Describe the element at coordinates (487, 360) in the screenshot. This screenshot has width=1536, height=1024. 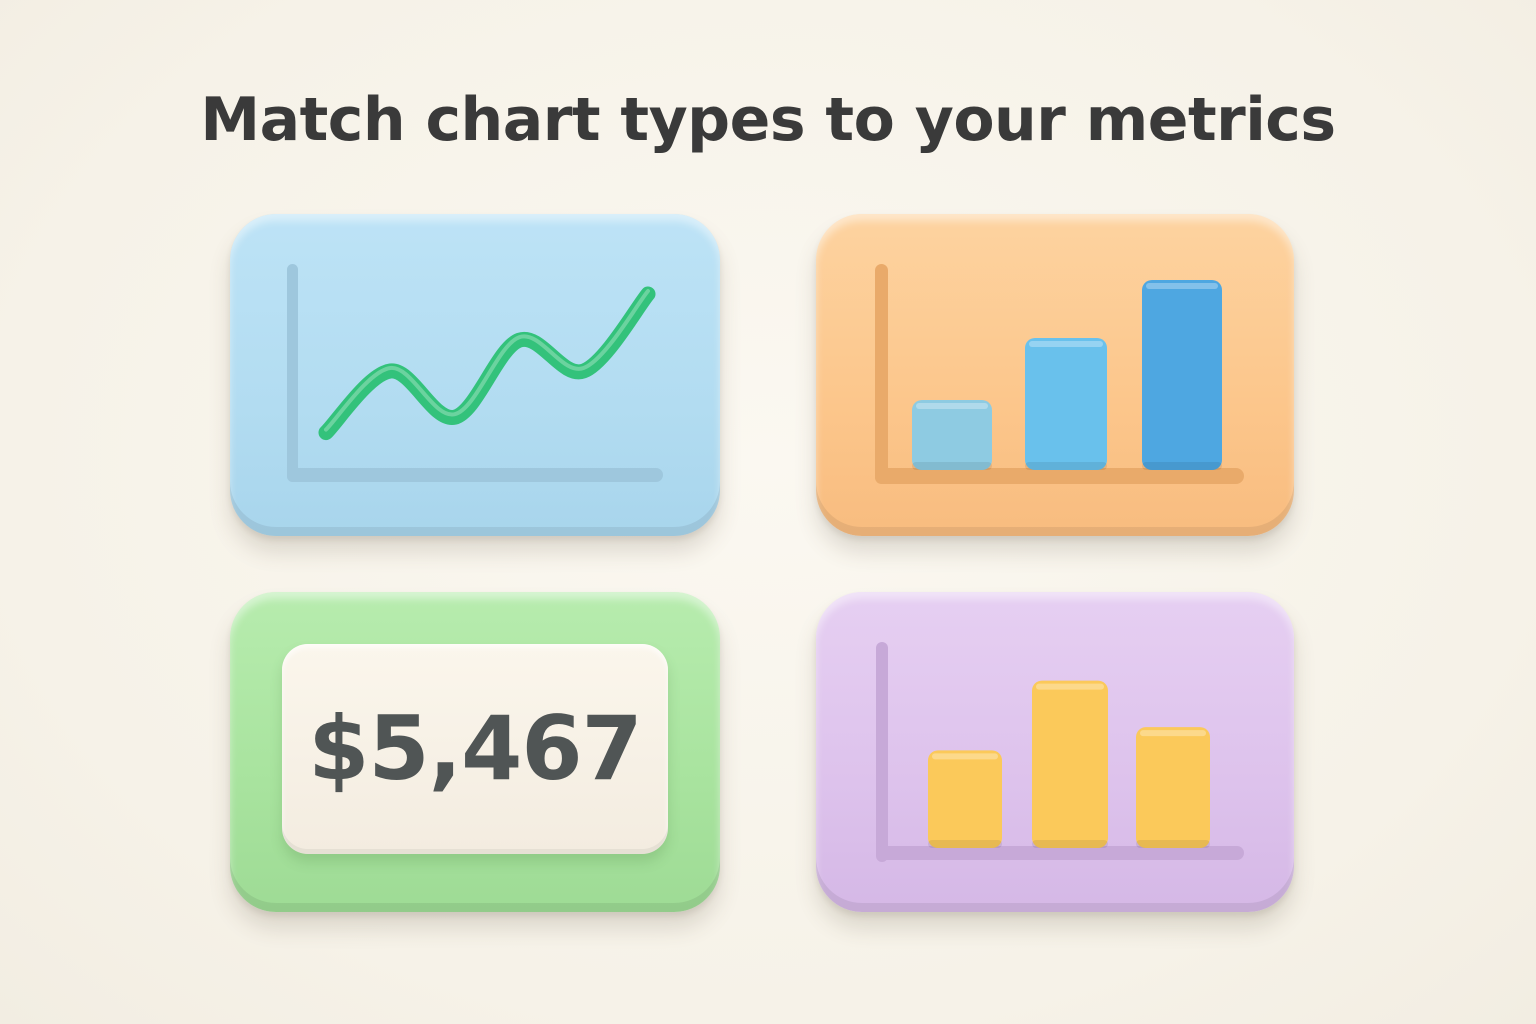
I see `trend-line-highlight` at that location.